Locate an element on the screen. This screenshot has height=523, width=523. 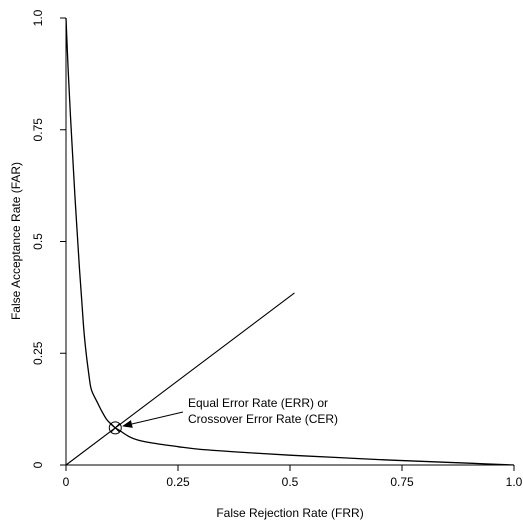
x-tick-label: 0 is located at coordinates (66, 482).